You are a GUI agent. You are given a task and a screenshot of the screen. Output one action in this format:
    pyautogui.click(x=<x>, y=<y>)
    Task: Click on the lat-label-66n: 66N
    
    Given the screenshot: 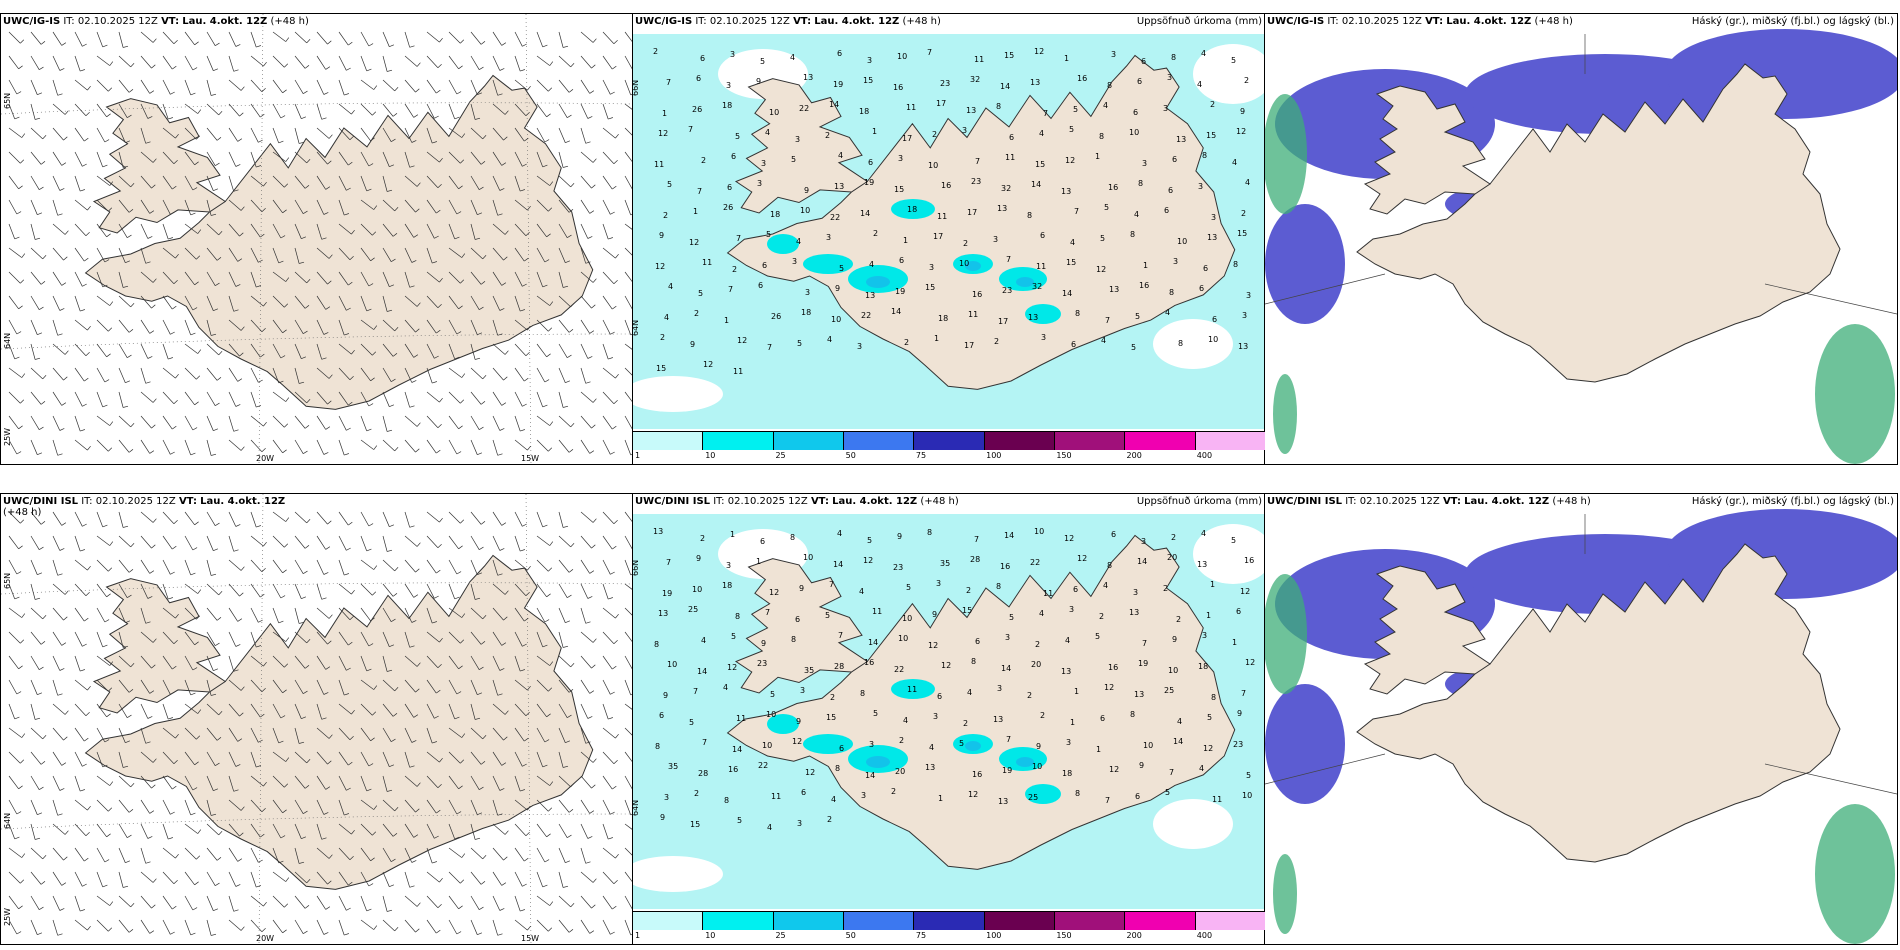 What is the action you would take?
    pyautogui.click(x=636, y=567)
    